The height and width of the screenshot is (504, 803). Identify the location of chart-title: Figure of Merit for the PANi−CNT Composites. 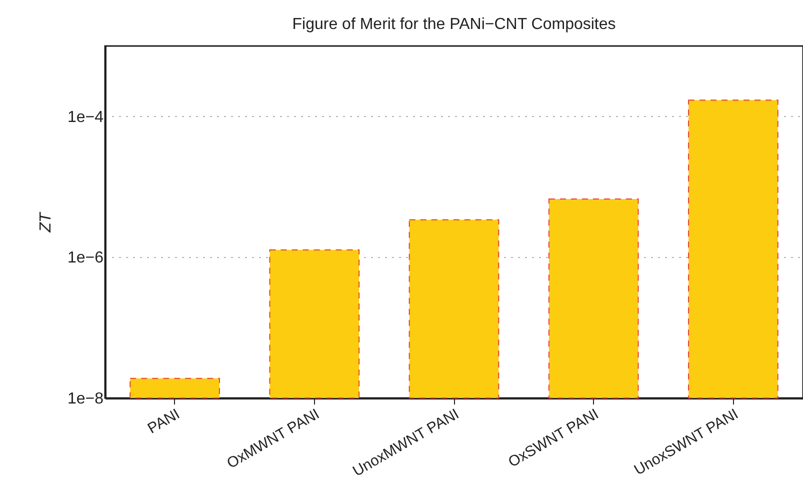
(454, 24).